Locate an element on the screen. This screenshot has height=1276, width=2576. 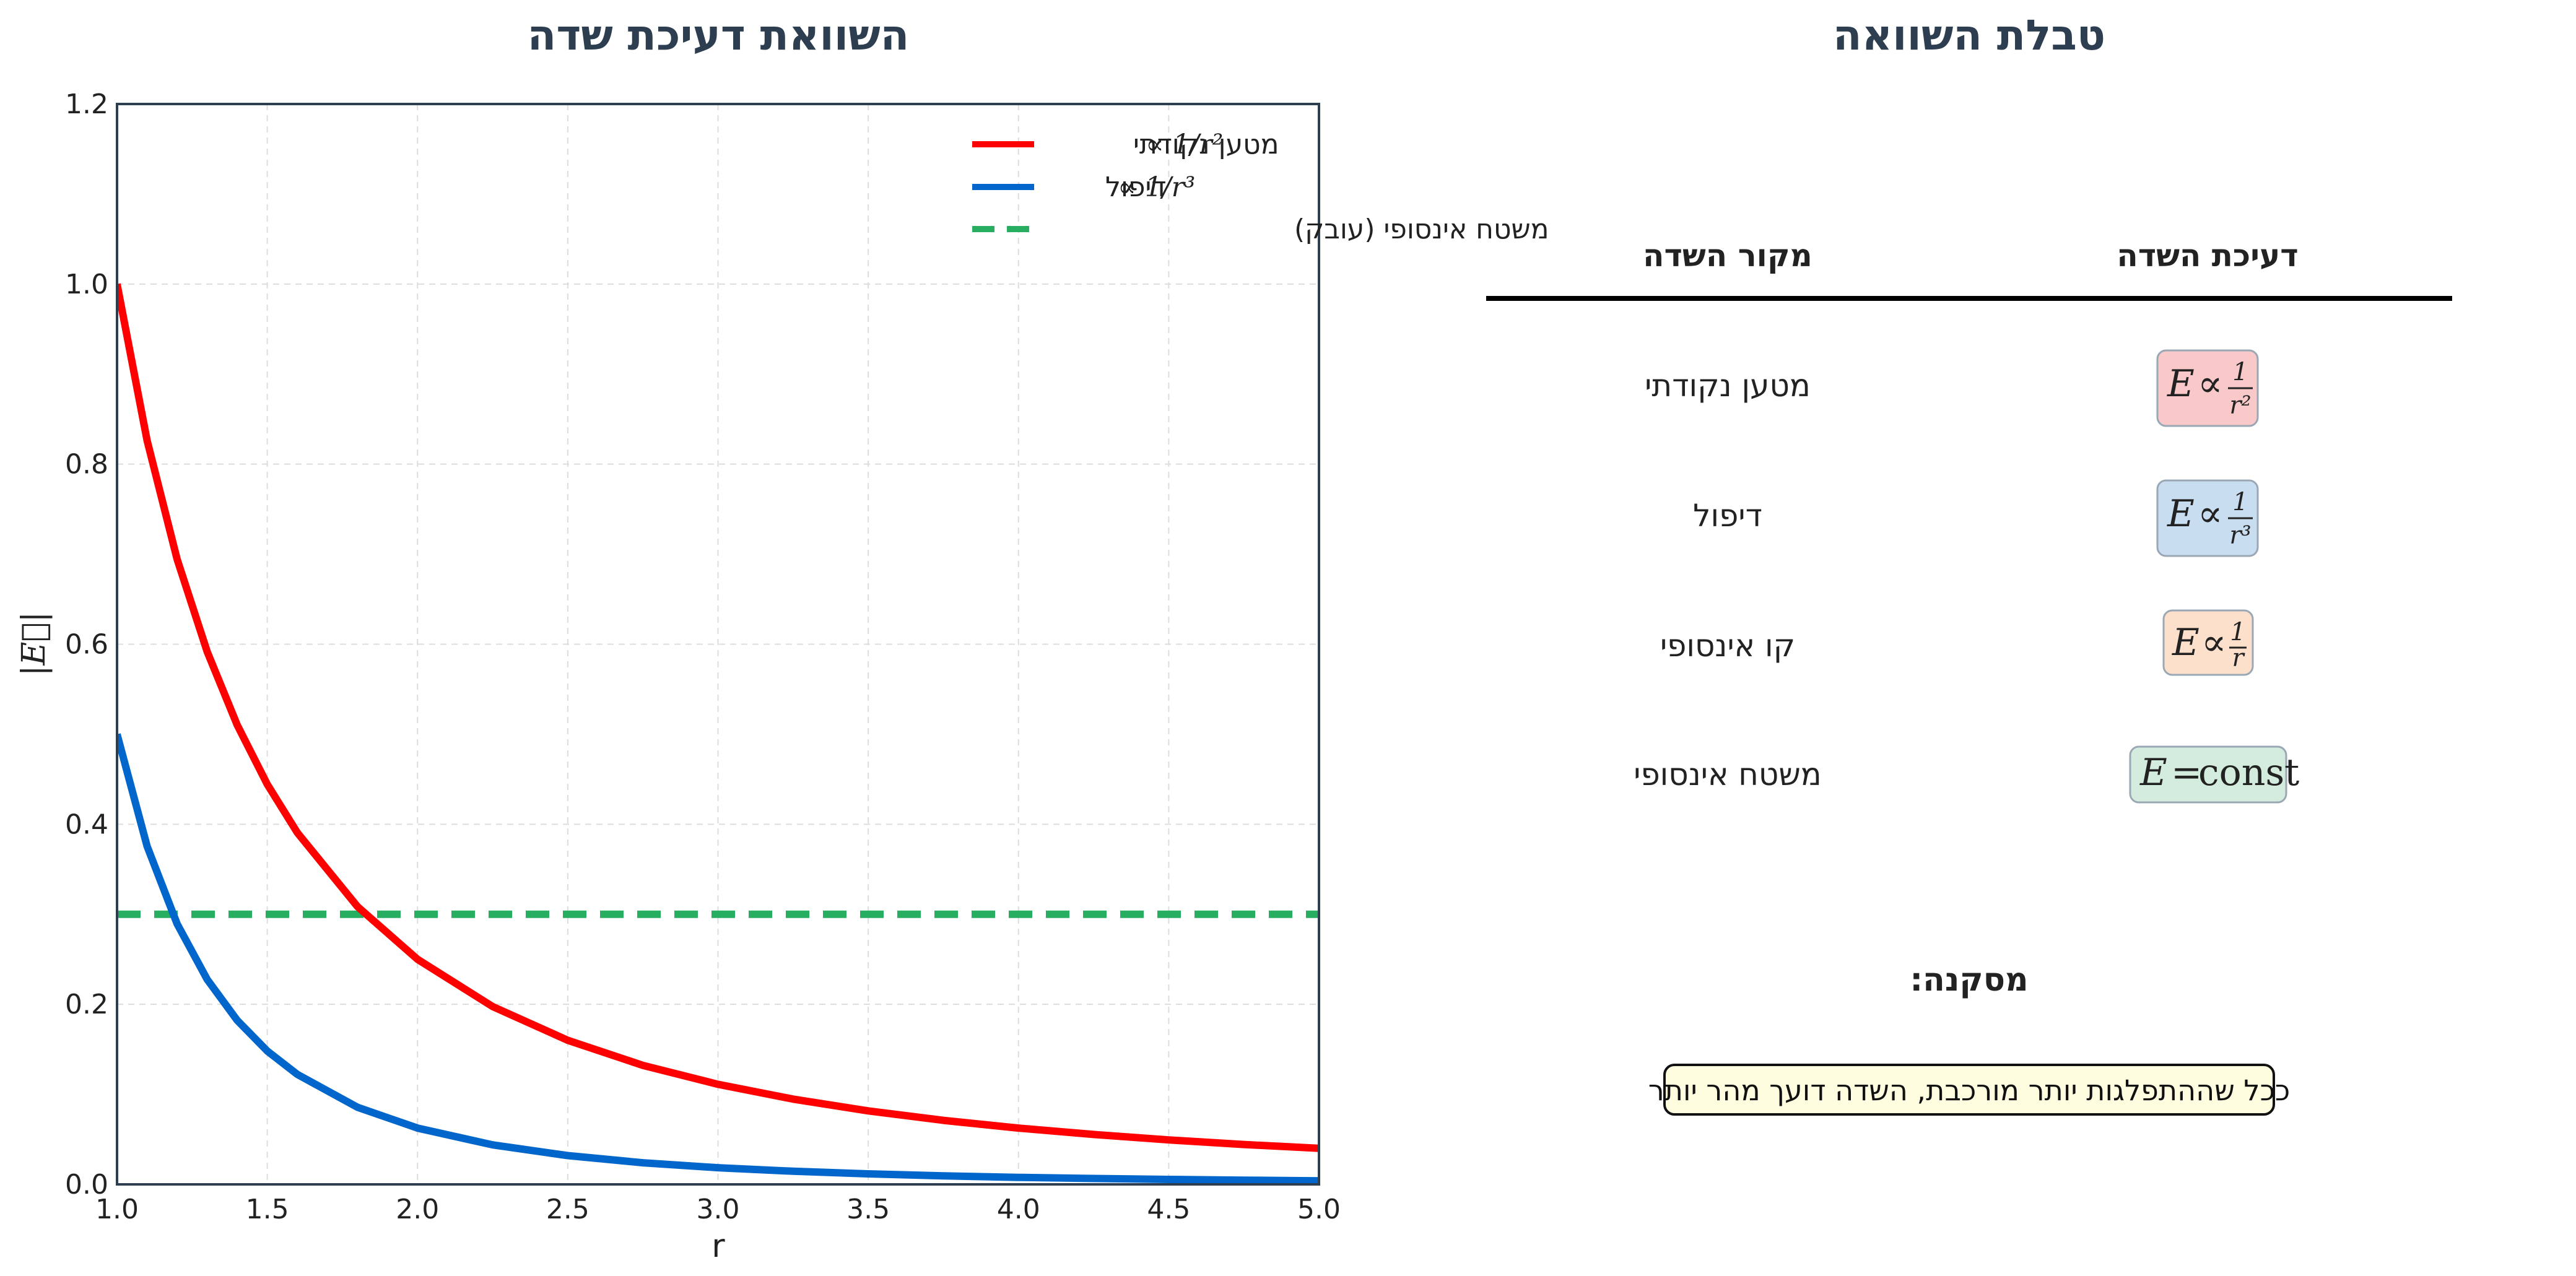
x-tick-label: 3.5 is located at coordinates (868, 1210).